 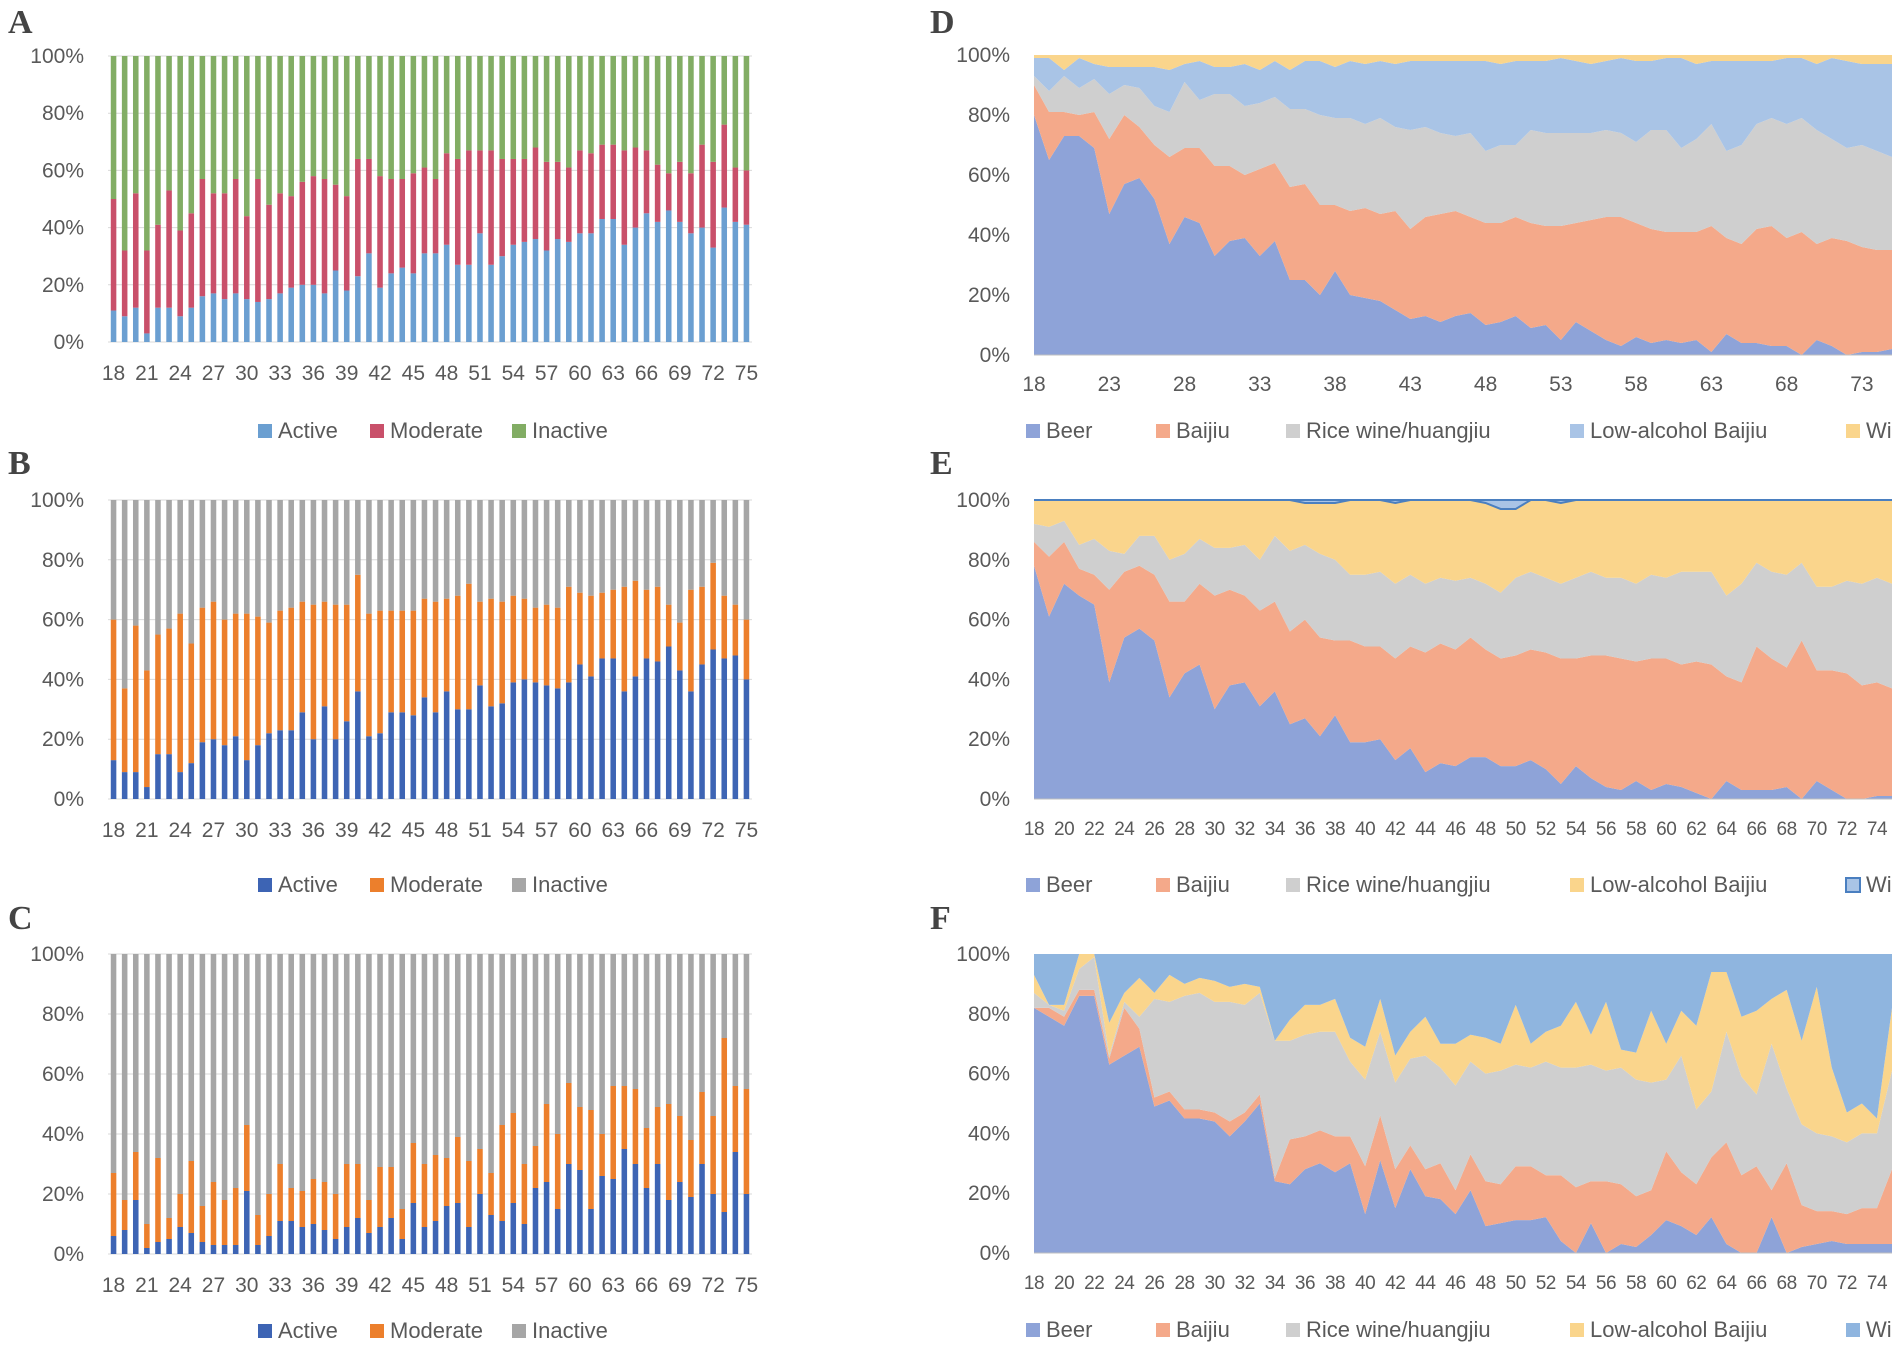 I want to click on x-tick-label: 50, so click(x=1516, y=829).